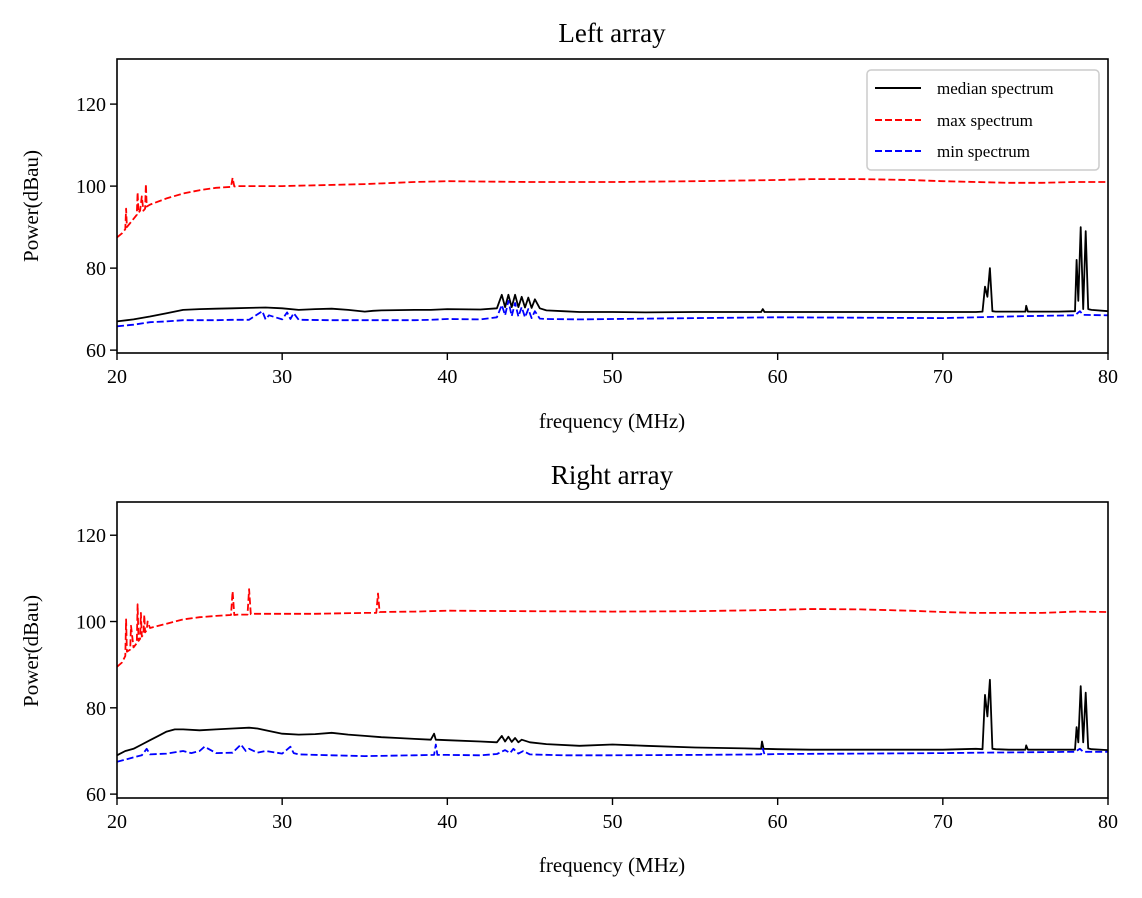  What do you see at coordinates (612, 33) in the screenshot?
I see `chart-title: Left array` at bounding box center [612, 33].